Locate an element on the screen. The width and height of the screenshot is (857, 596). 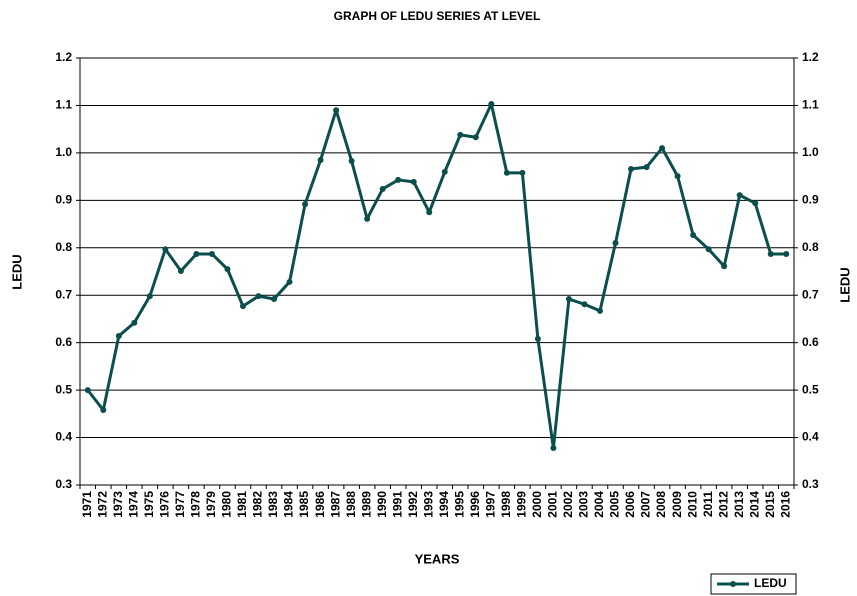
x-tick-label: 2000 is located at coordinates (537, 504).